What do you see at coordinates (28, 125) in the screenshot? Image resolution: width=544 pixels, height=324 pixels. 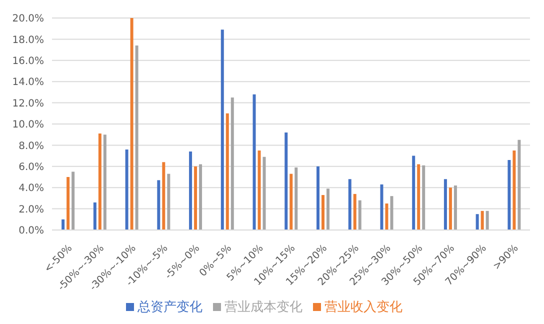 I see `y-tick-label: 10.0%` at bounding box center [28, 125].